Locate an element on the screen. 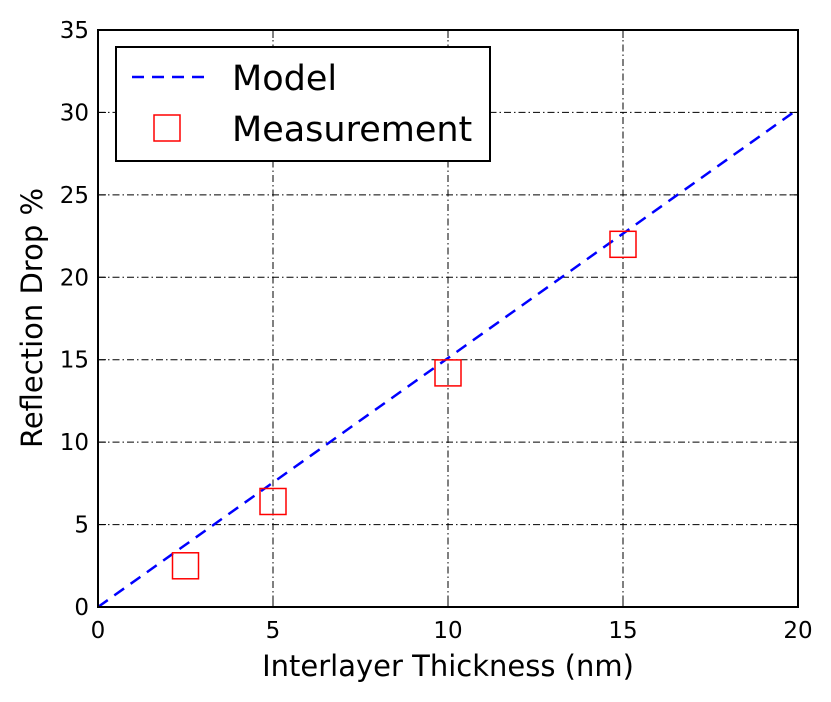 The image size is (831, 702). legend-box is located at coordinates (303, 104).